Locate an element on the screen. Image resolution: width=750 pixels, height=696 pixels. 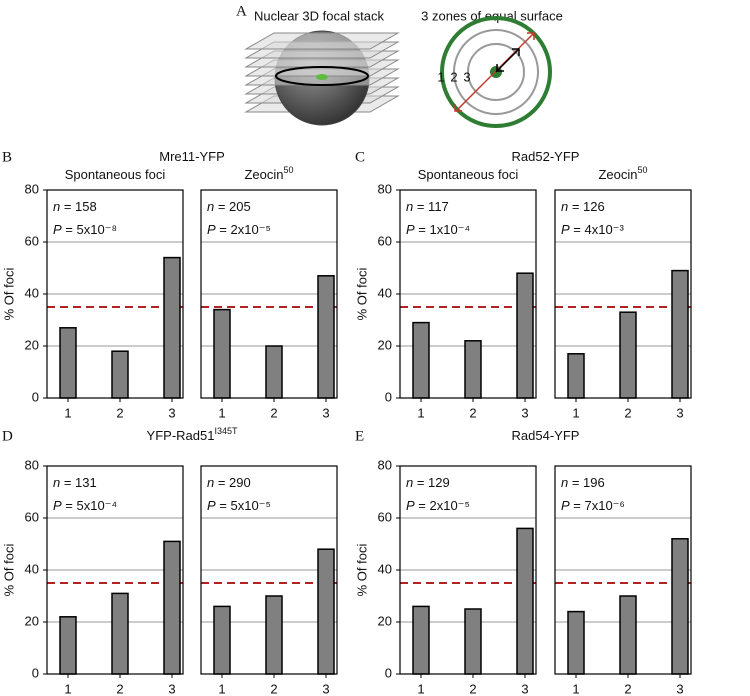
panel-title: Rad52-YFP is located at coordinates (546, 156).